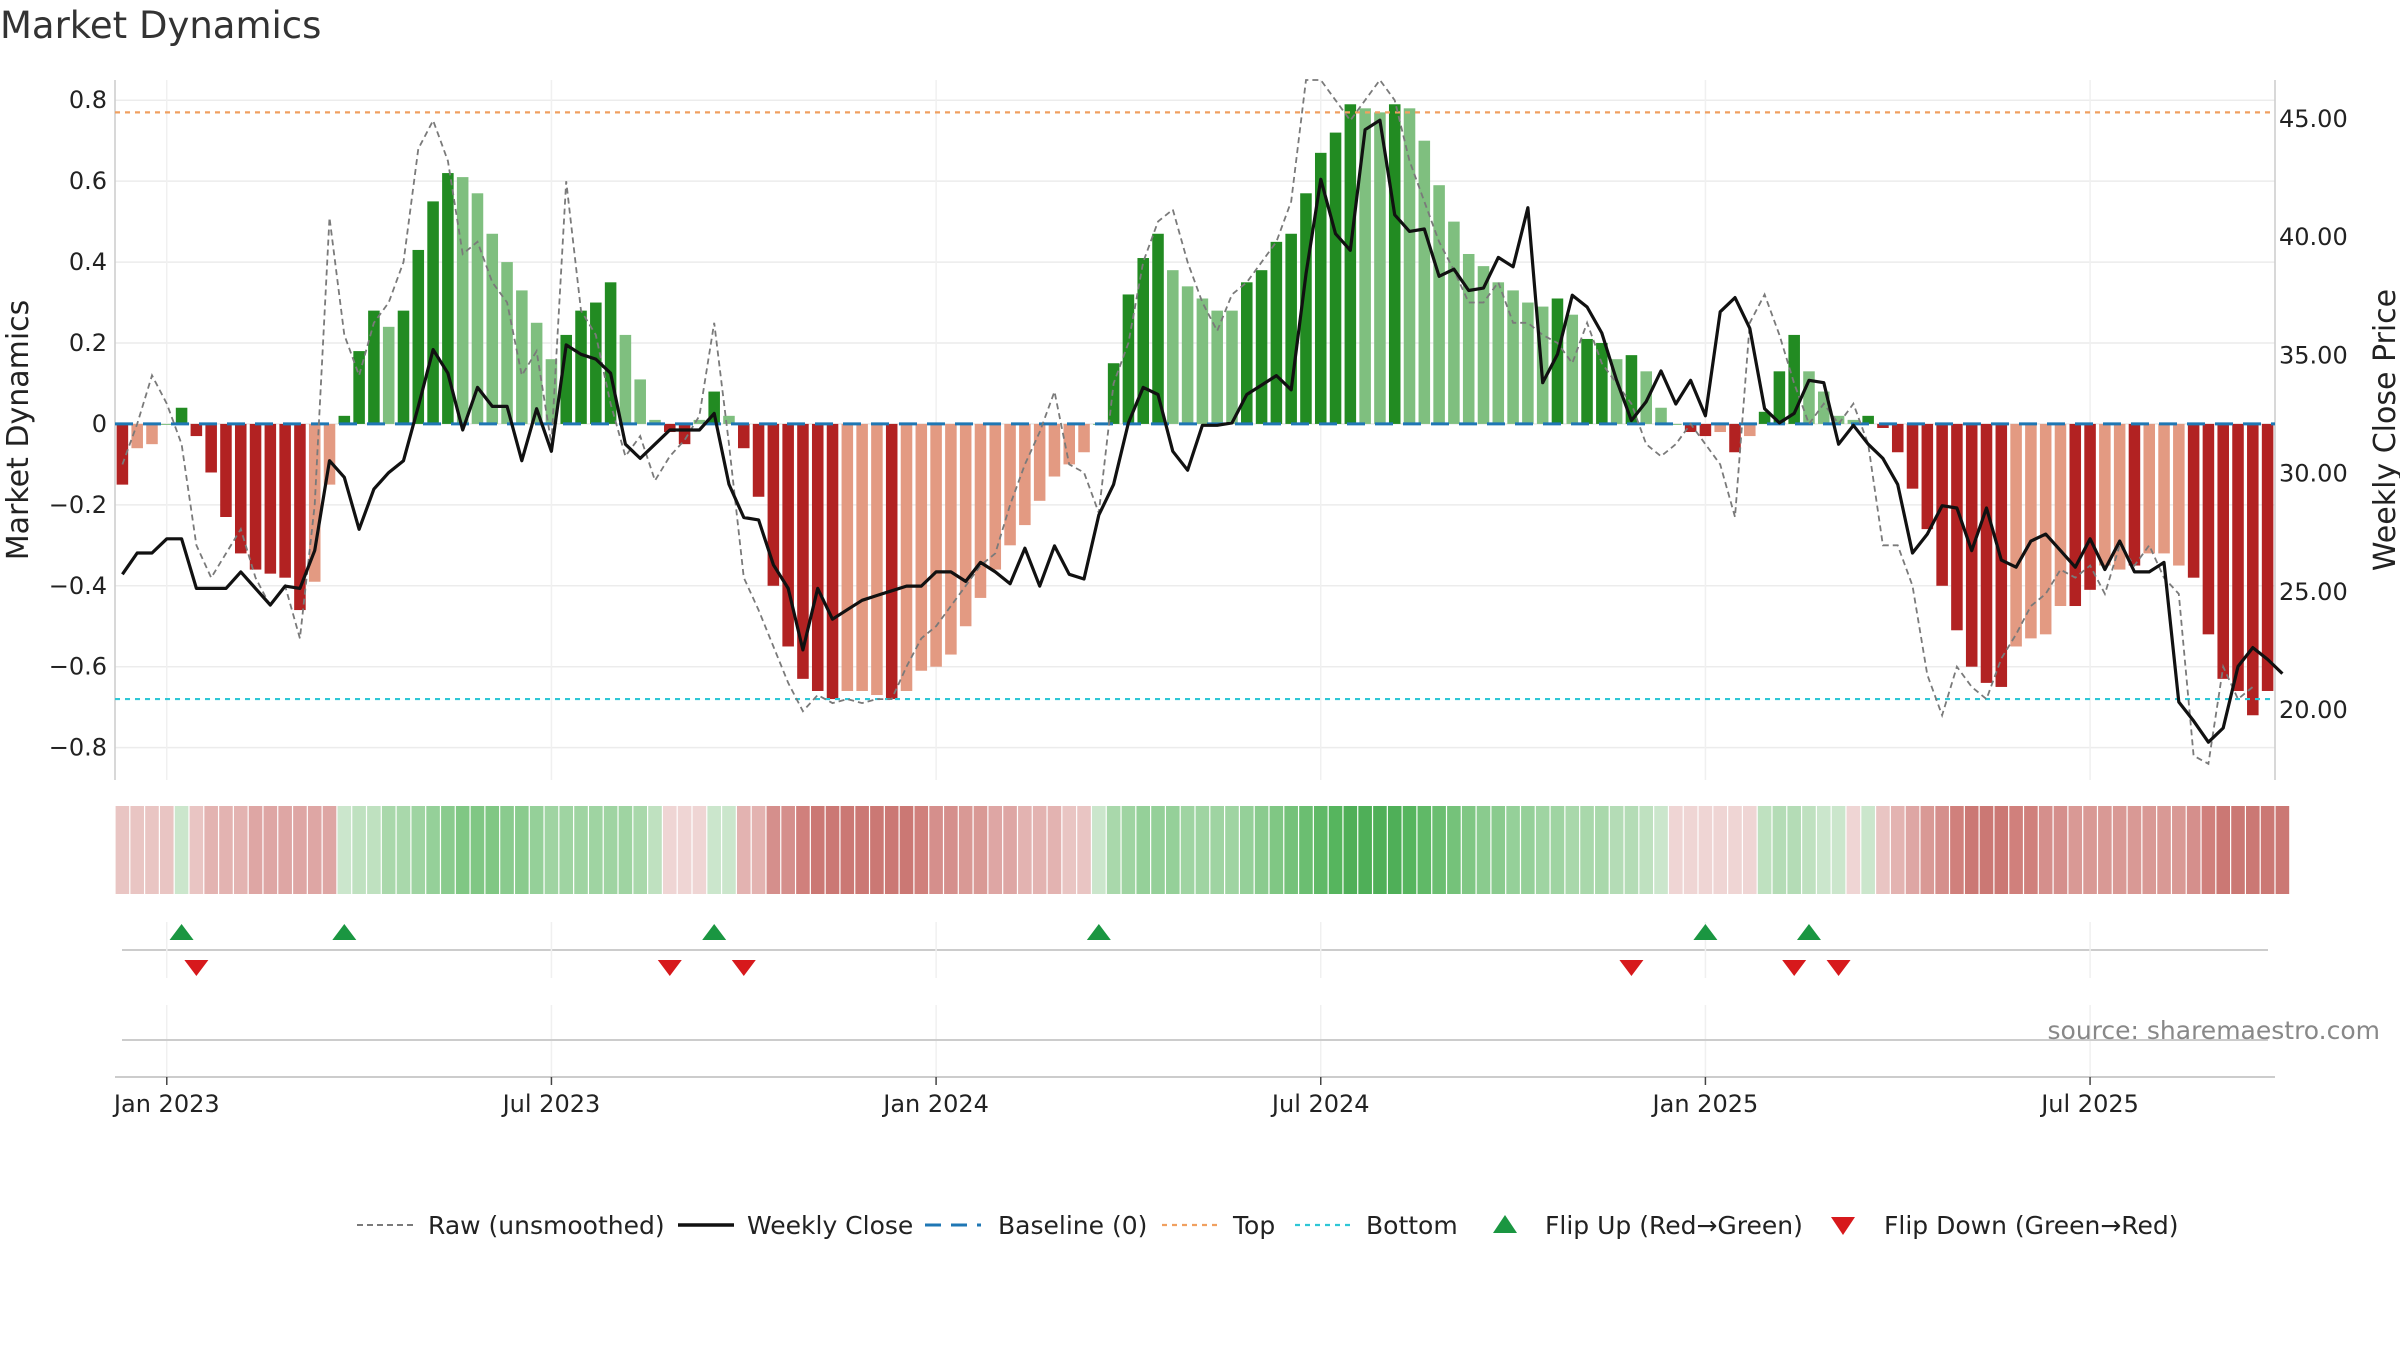  Describe the element at coordinates (1072, 1225) in the screenshot. I see `legend-label-2: Baseline (0)` at that location.